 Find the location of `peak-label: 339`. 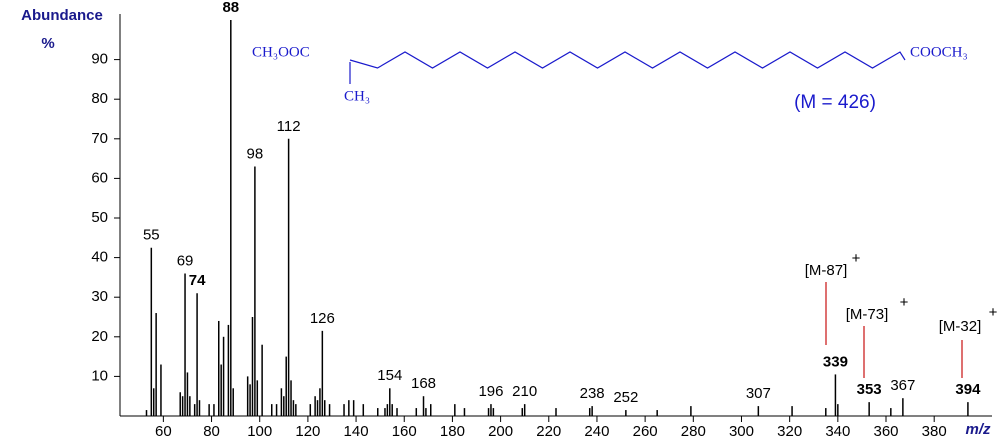

peak-label: 339 is located at coordinates (835, 361).